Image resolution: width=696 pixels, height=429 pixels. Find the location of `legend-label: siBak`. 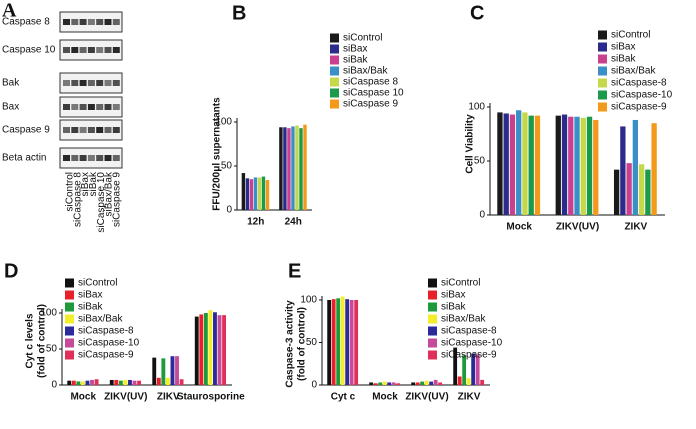

legend-label: siBak is located at coordinates (90, 307).